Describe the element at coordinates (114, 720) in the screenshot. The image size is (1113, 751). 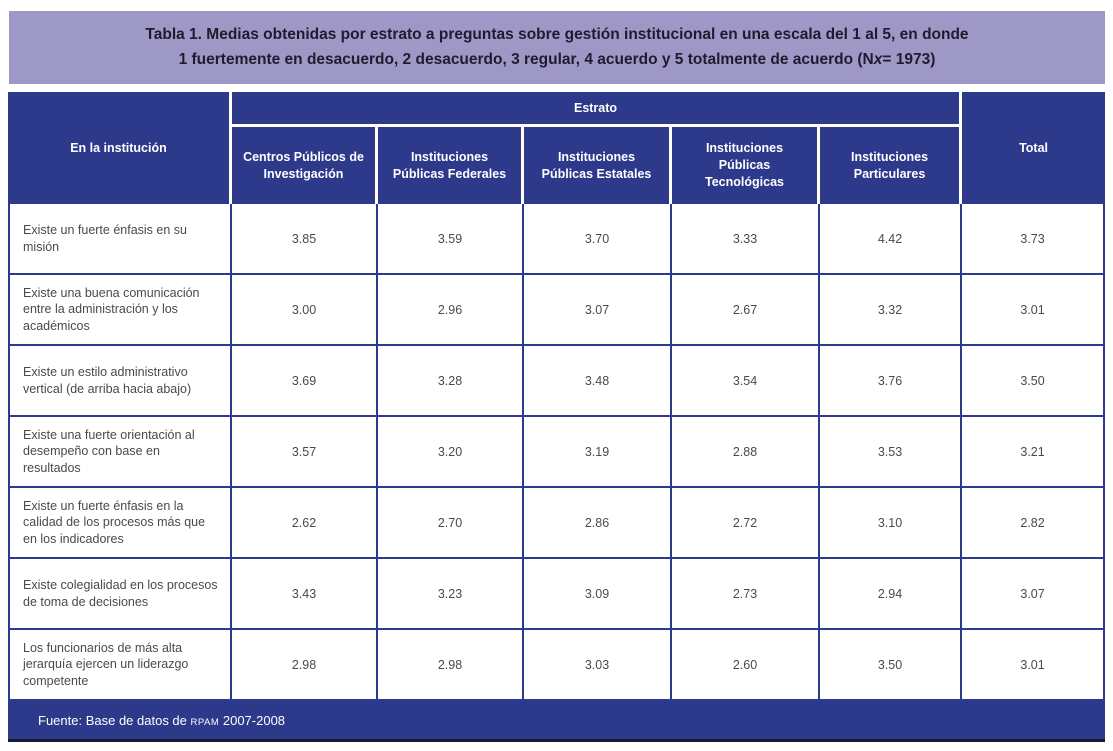
I see `source-text: Fuente: Base de datos de` at that location.